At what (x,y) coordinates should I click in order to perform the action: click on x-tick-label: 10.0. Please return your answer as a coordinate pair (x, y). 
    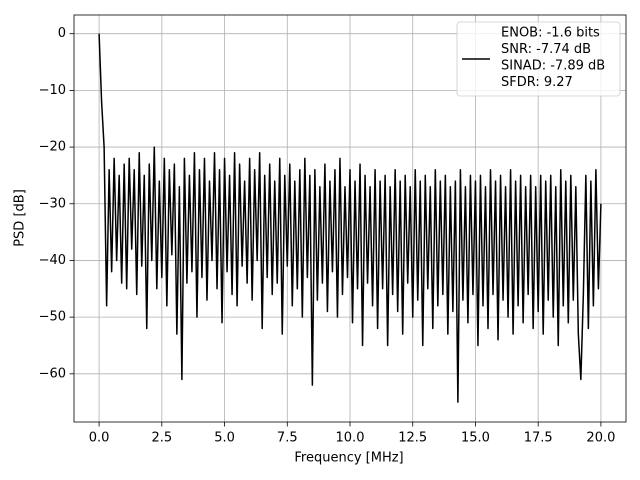
    Looking at the image, I should click on (350, 438).